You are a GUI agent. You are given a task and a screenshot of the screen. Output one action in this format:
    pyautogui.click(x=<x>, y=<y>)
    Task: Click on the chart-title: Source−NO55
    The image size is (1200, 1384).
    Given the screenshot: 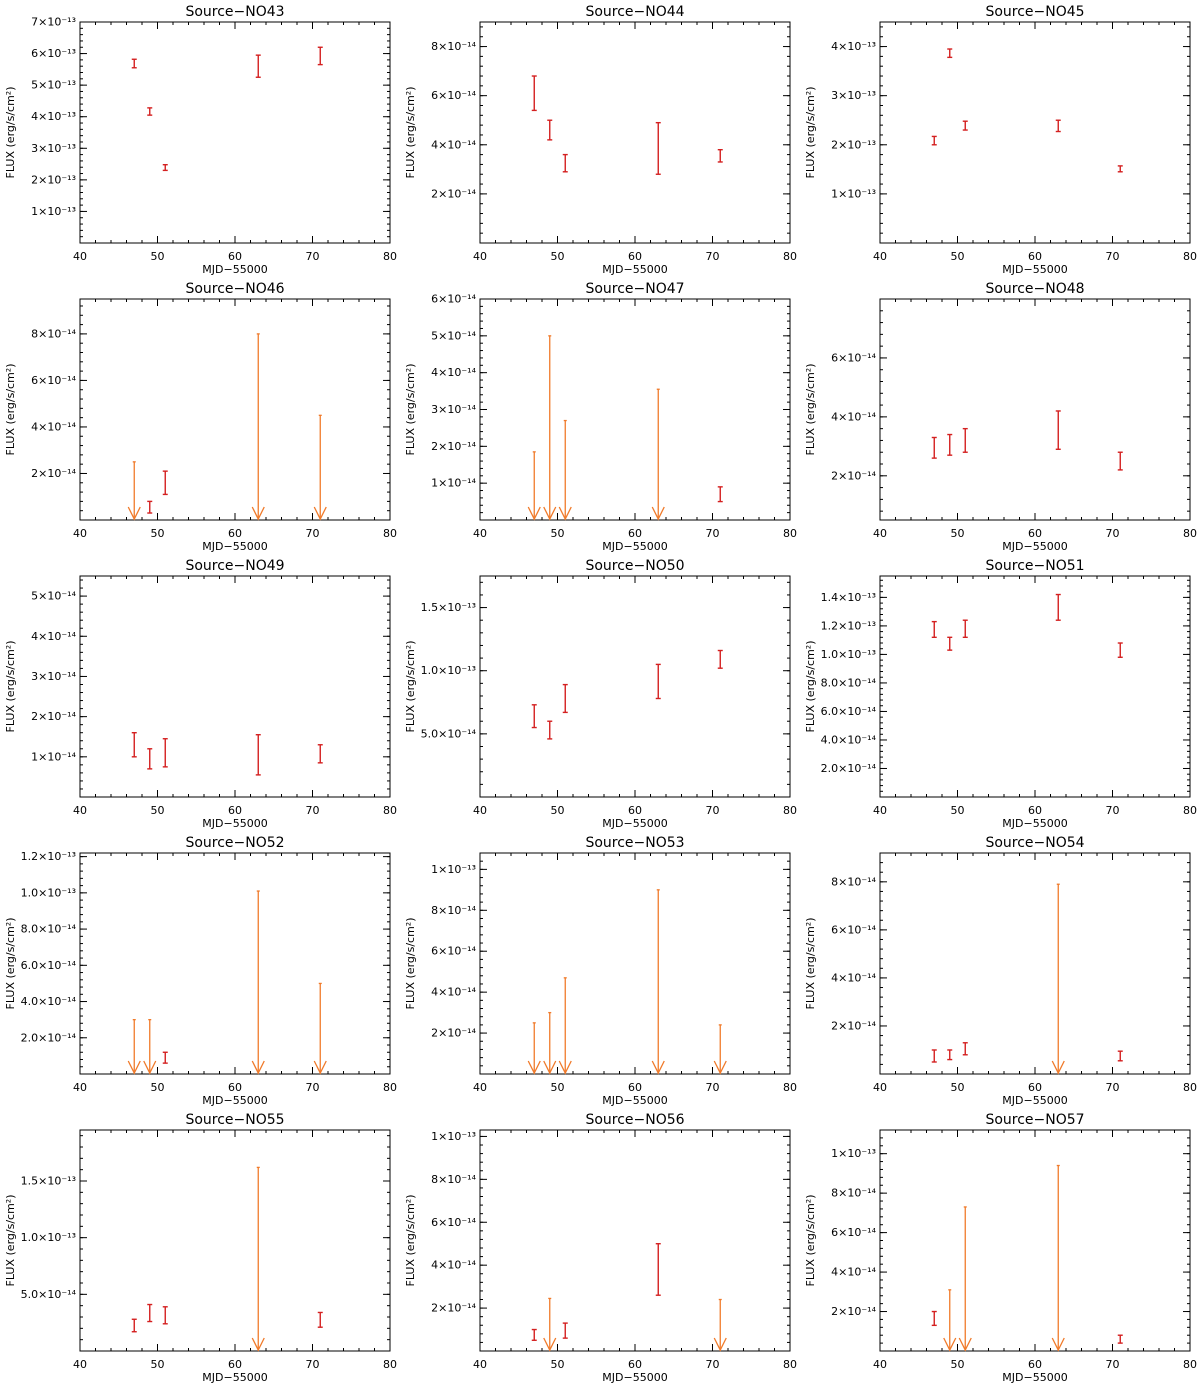 What is the action you would take?
    pyautogui.click(x=234, y=1120)
    